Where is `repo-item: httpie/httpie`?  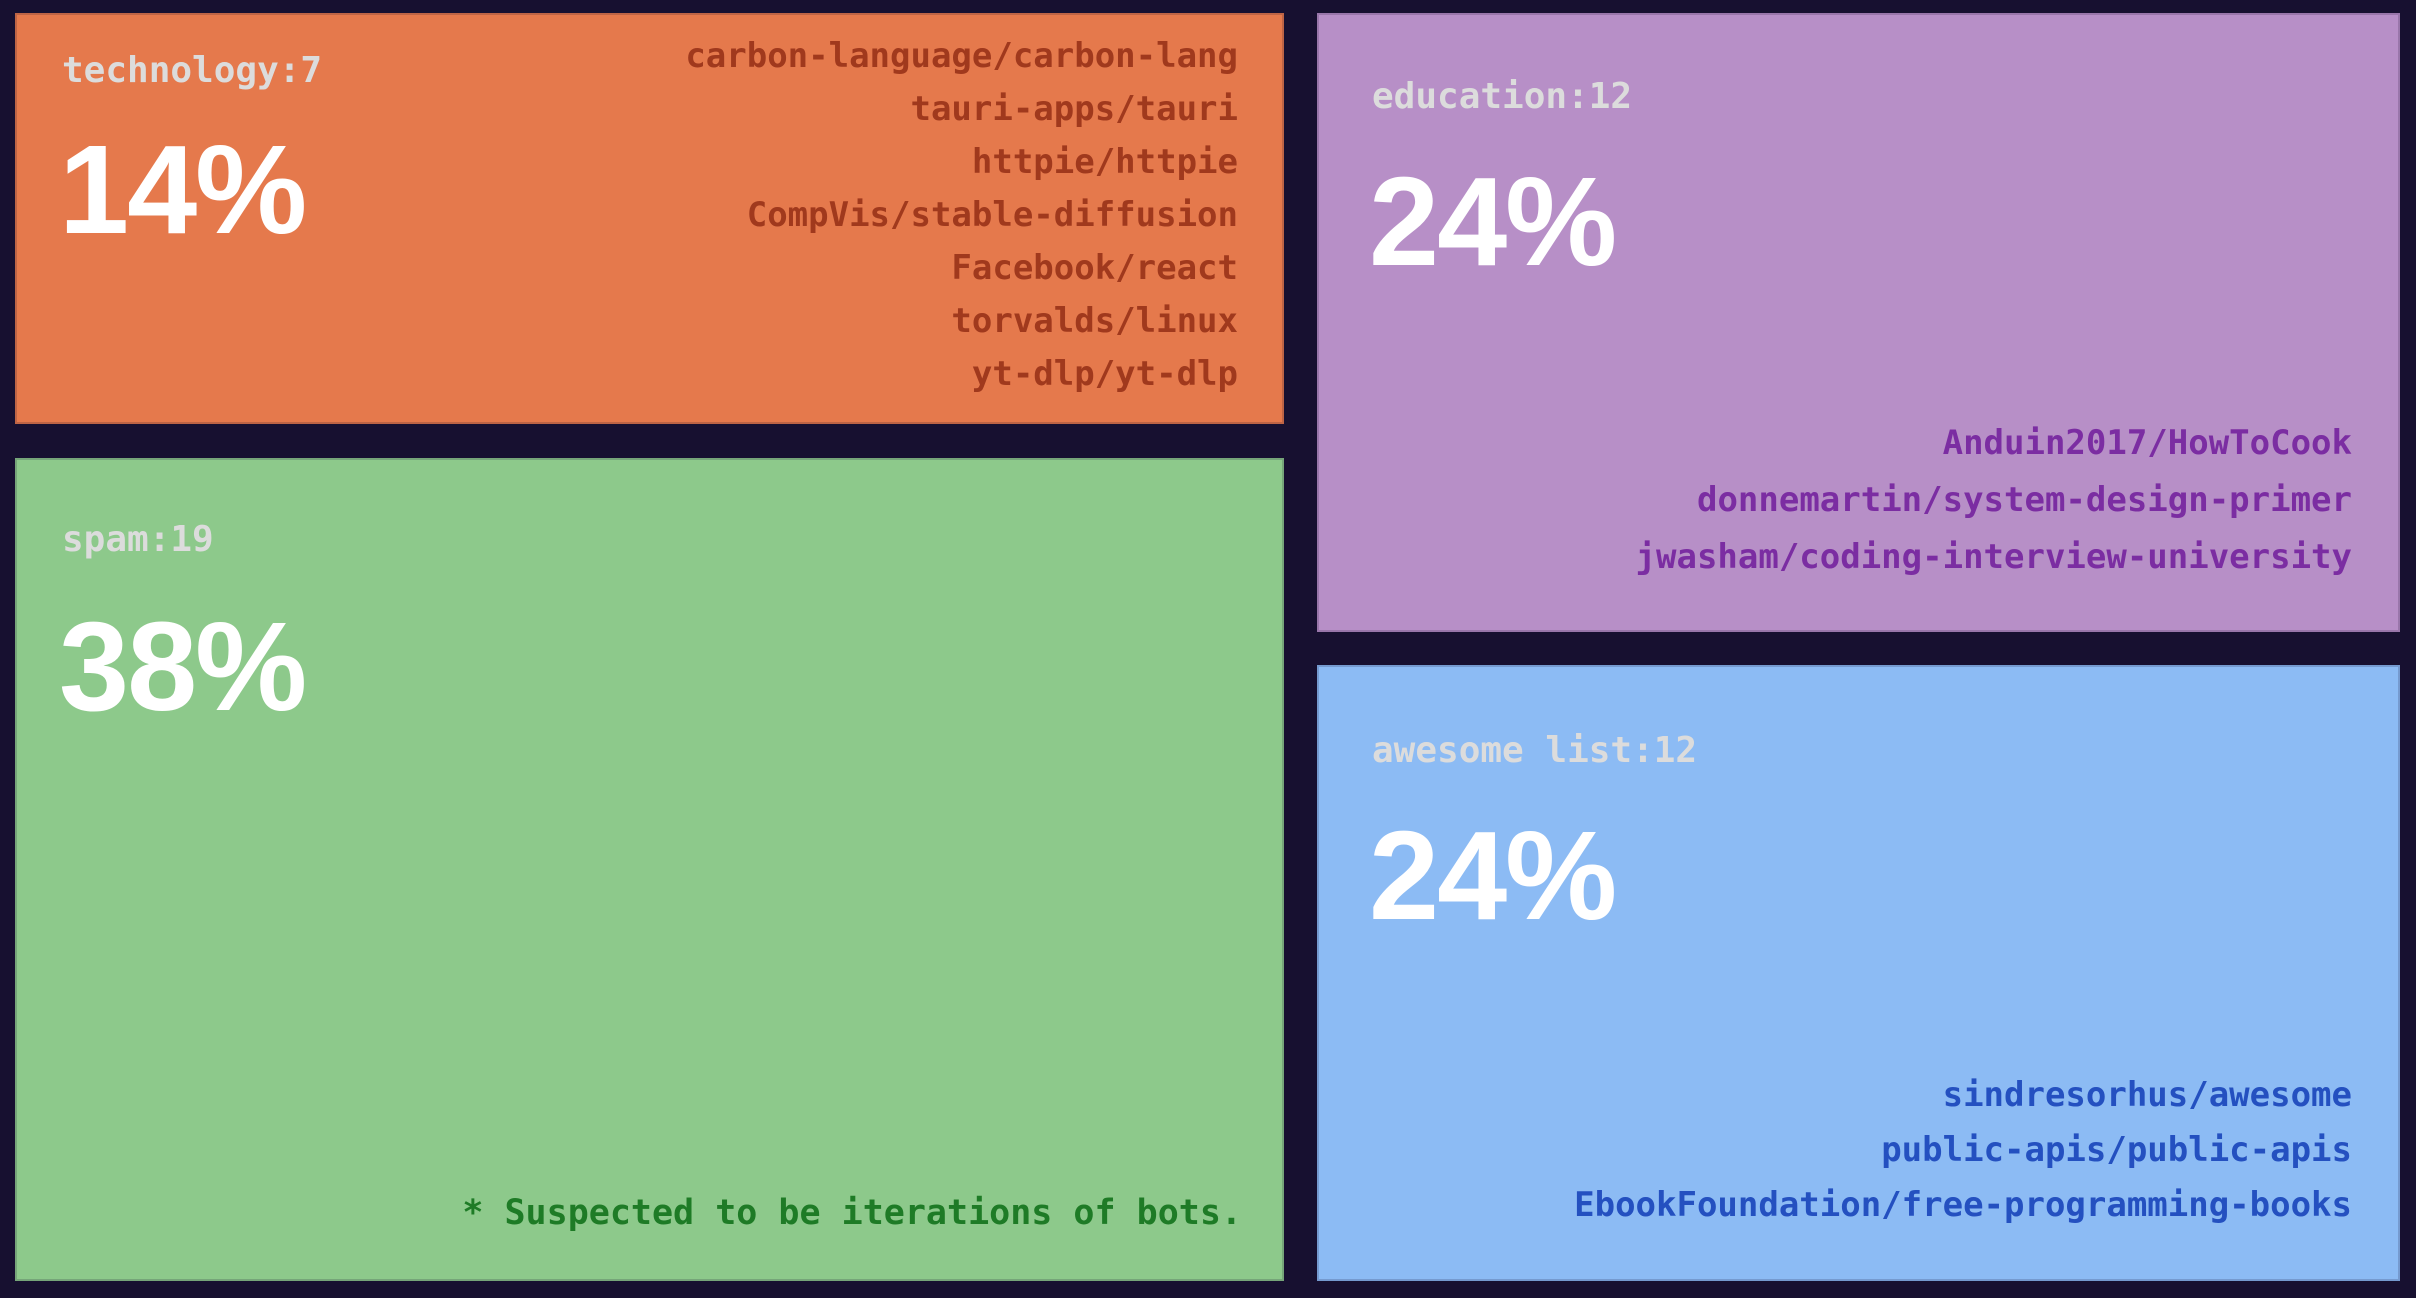 repo-item: httpie/httpie is located at coordinates (1104, 162).